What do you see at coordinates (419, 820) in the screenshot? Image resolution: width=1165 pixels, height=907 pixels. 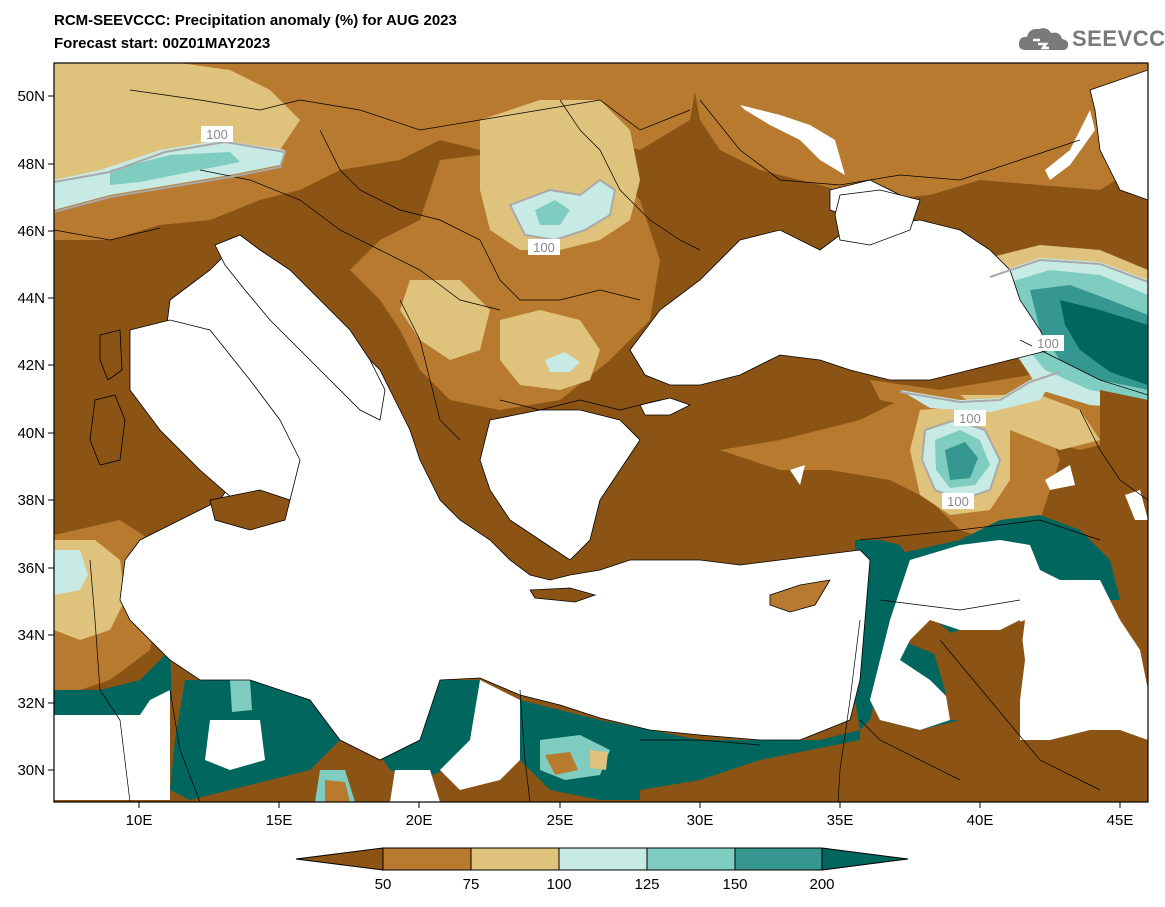 I see `lon-tick-label: 20E` at bounding box center [419, 820].